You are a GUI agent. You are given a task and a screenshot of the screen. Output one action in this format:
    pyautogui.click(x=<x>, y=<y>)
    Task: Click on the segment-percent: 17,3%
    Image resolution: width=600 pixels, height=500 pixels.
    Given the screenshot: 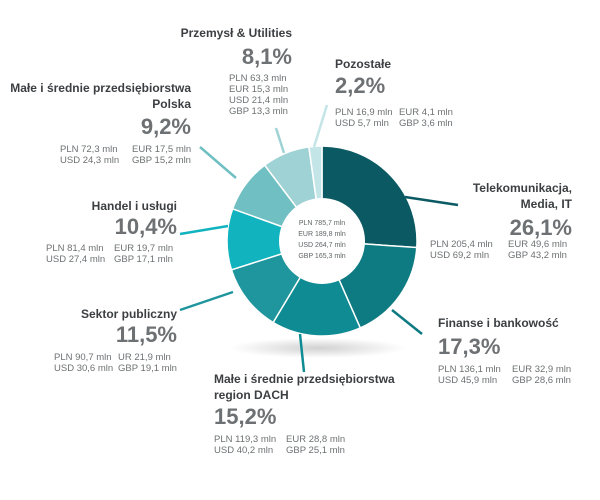 What is the action you would take?
    pyautogui.click(x=469, y=346)
    